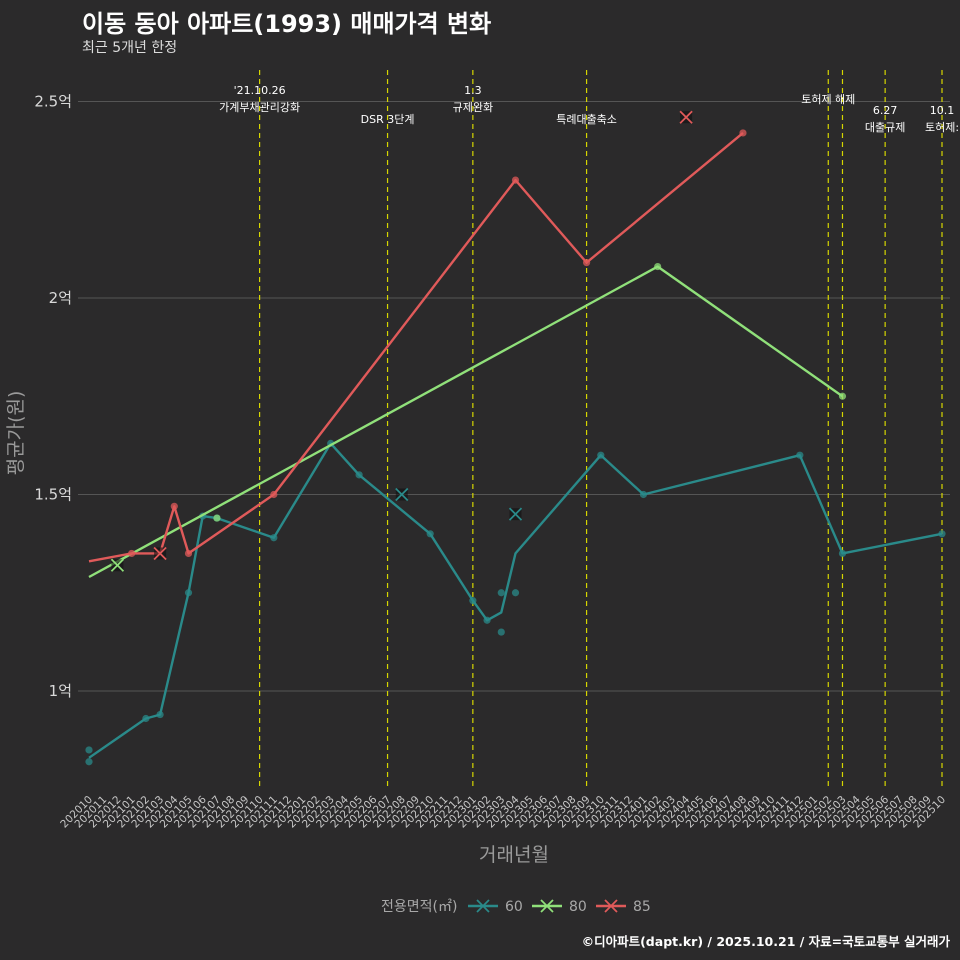 This screenshot has height=960, width=960. What do you see at coordinates (942, 127) in the screenshot?
I see `event-annotation: 토허제:` at bounding box center [942, 127].